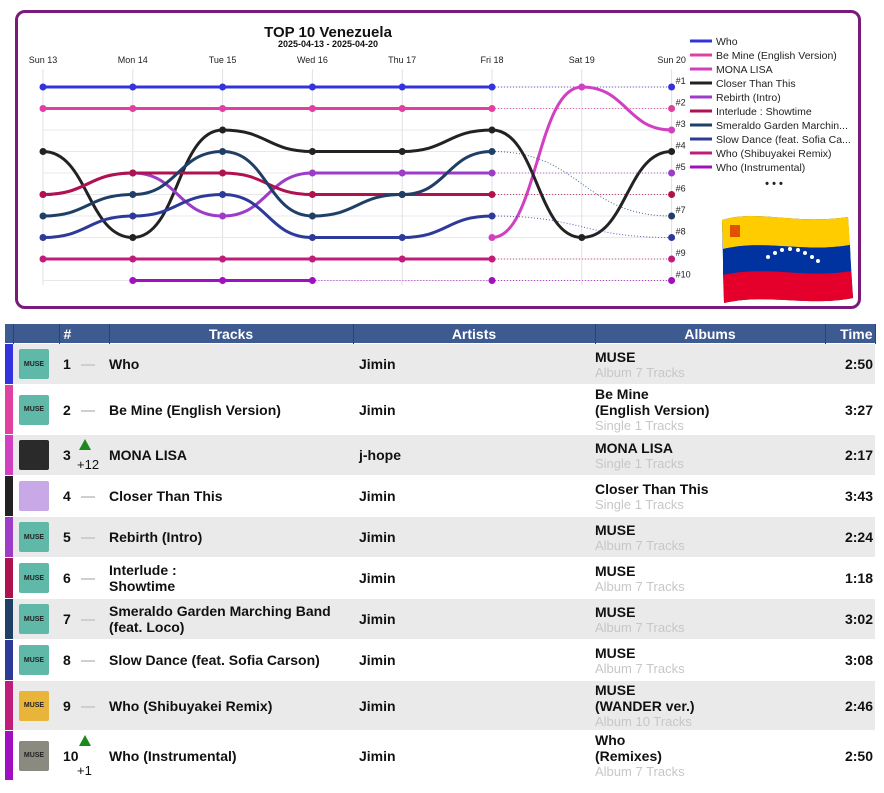 This screenshot has height=793, width=884. I want to click on rank-label: #3, so click(681, 124).